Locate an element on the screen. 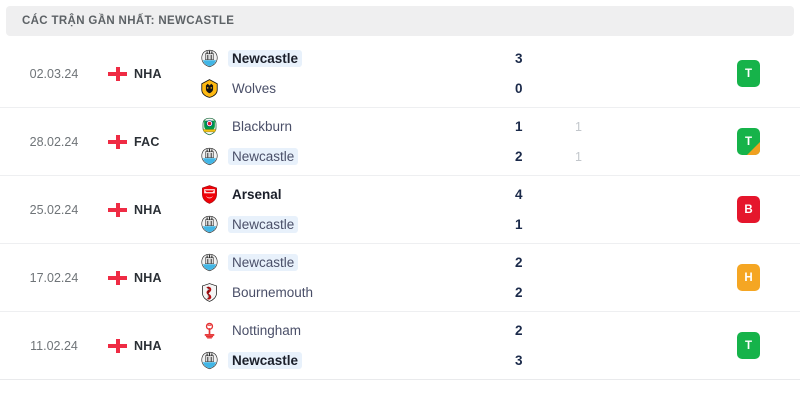 This screenshot has width=800, height=400. result-letter: B is located at coordinates (748, 209).